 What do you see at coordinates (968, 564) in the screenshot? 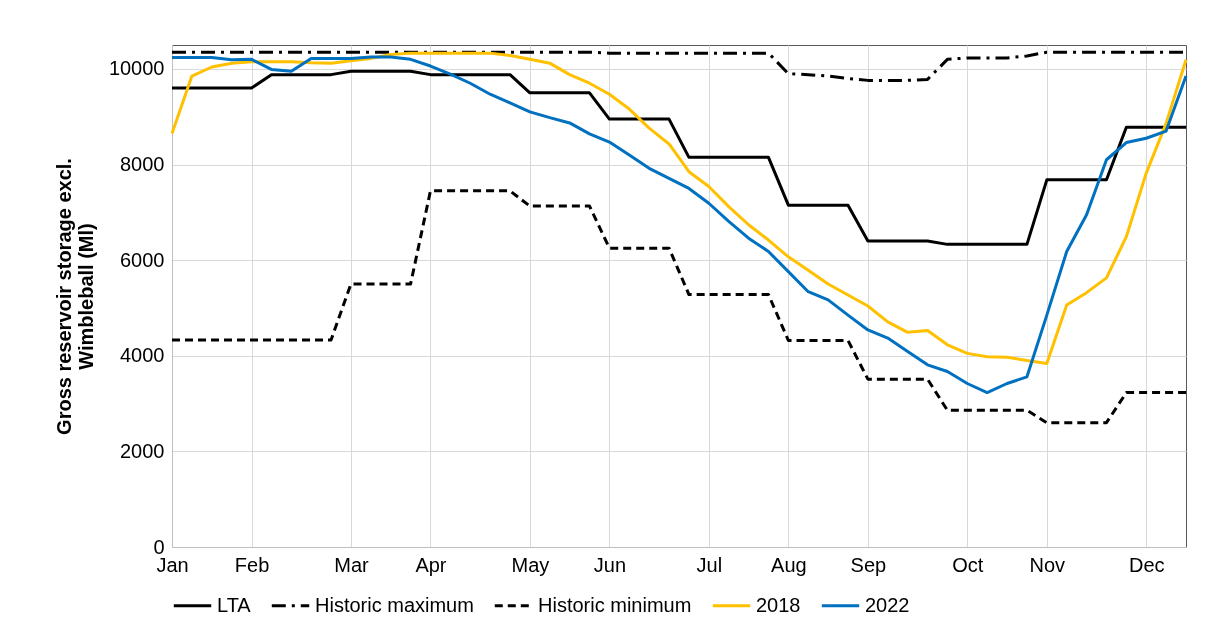
I see `x-tick-label: Oct` at bounding box center [968, 564].